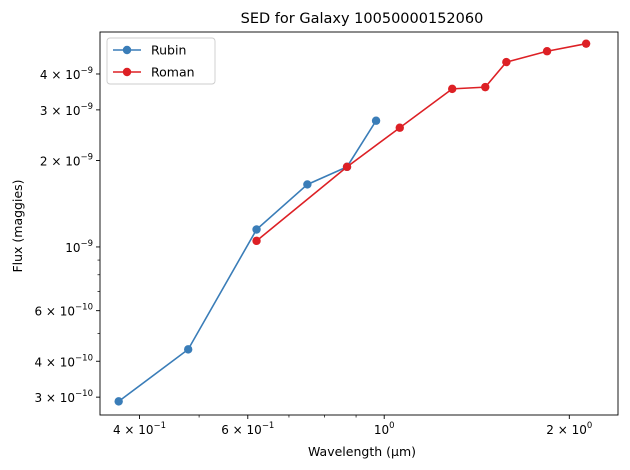 The width and height of the screenshot is (630, 470). What do you see at coordinates (63, 397) in the screenshot?
I see `y-tick-label: 3 × 10⁻¹⁰` at bounding box center [63, 397].